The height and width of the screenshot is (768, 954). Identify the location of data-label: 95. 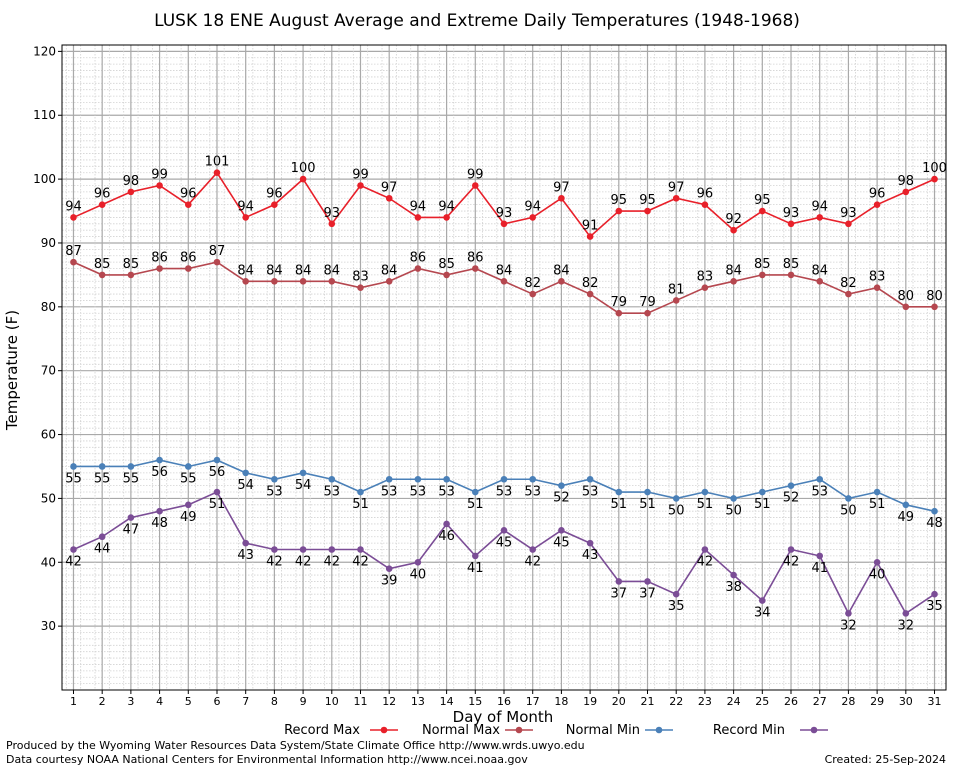
(619, 200).